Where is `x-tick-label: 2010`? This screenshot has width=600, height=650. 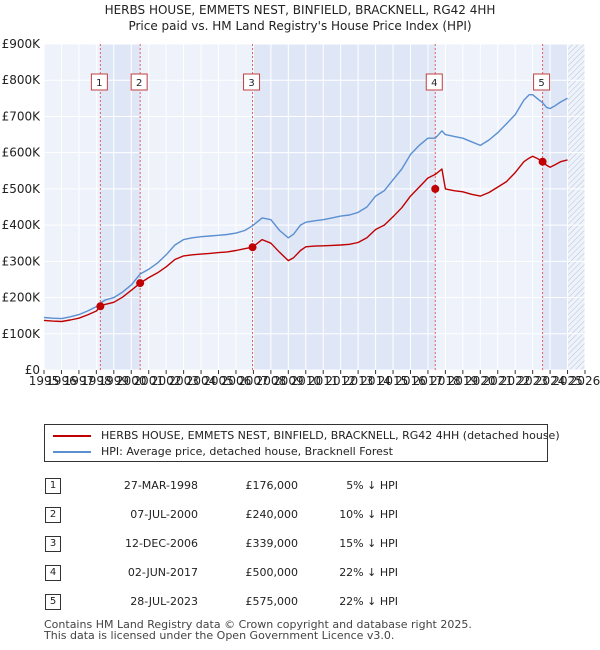
x-tick-label: 2010 is located at coordinates (306, 381).